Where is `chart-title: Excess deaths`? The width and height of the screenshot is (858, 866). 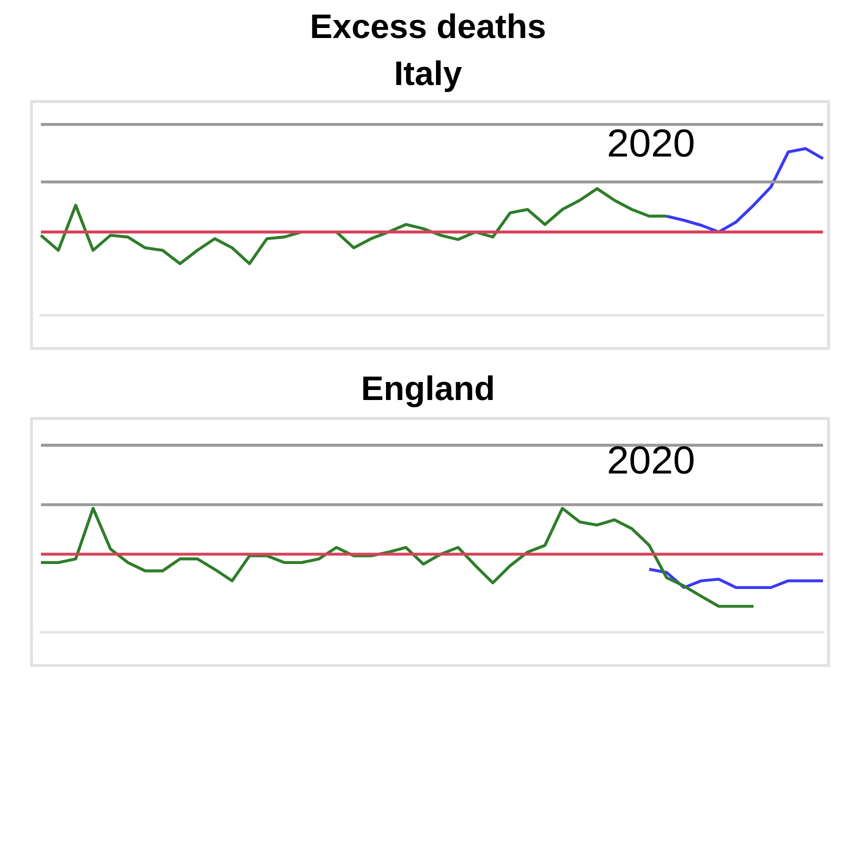
chart-title: Excess deaths is located at coordinates (428, 27).